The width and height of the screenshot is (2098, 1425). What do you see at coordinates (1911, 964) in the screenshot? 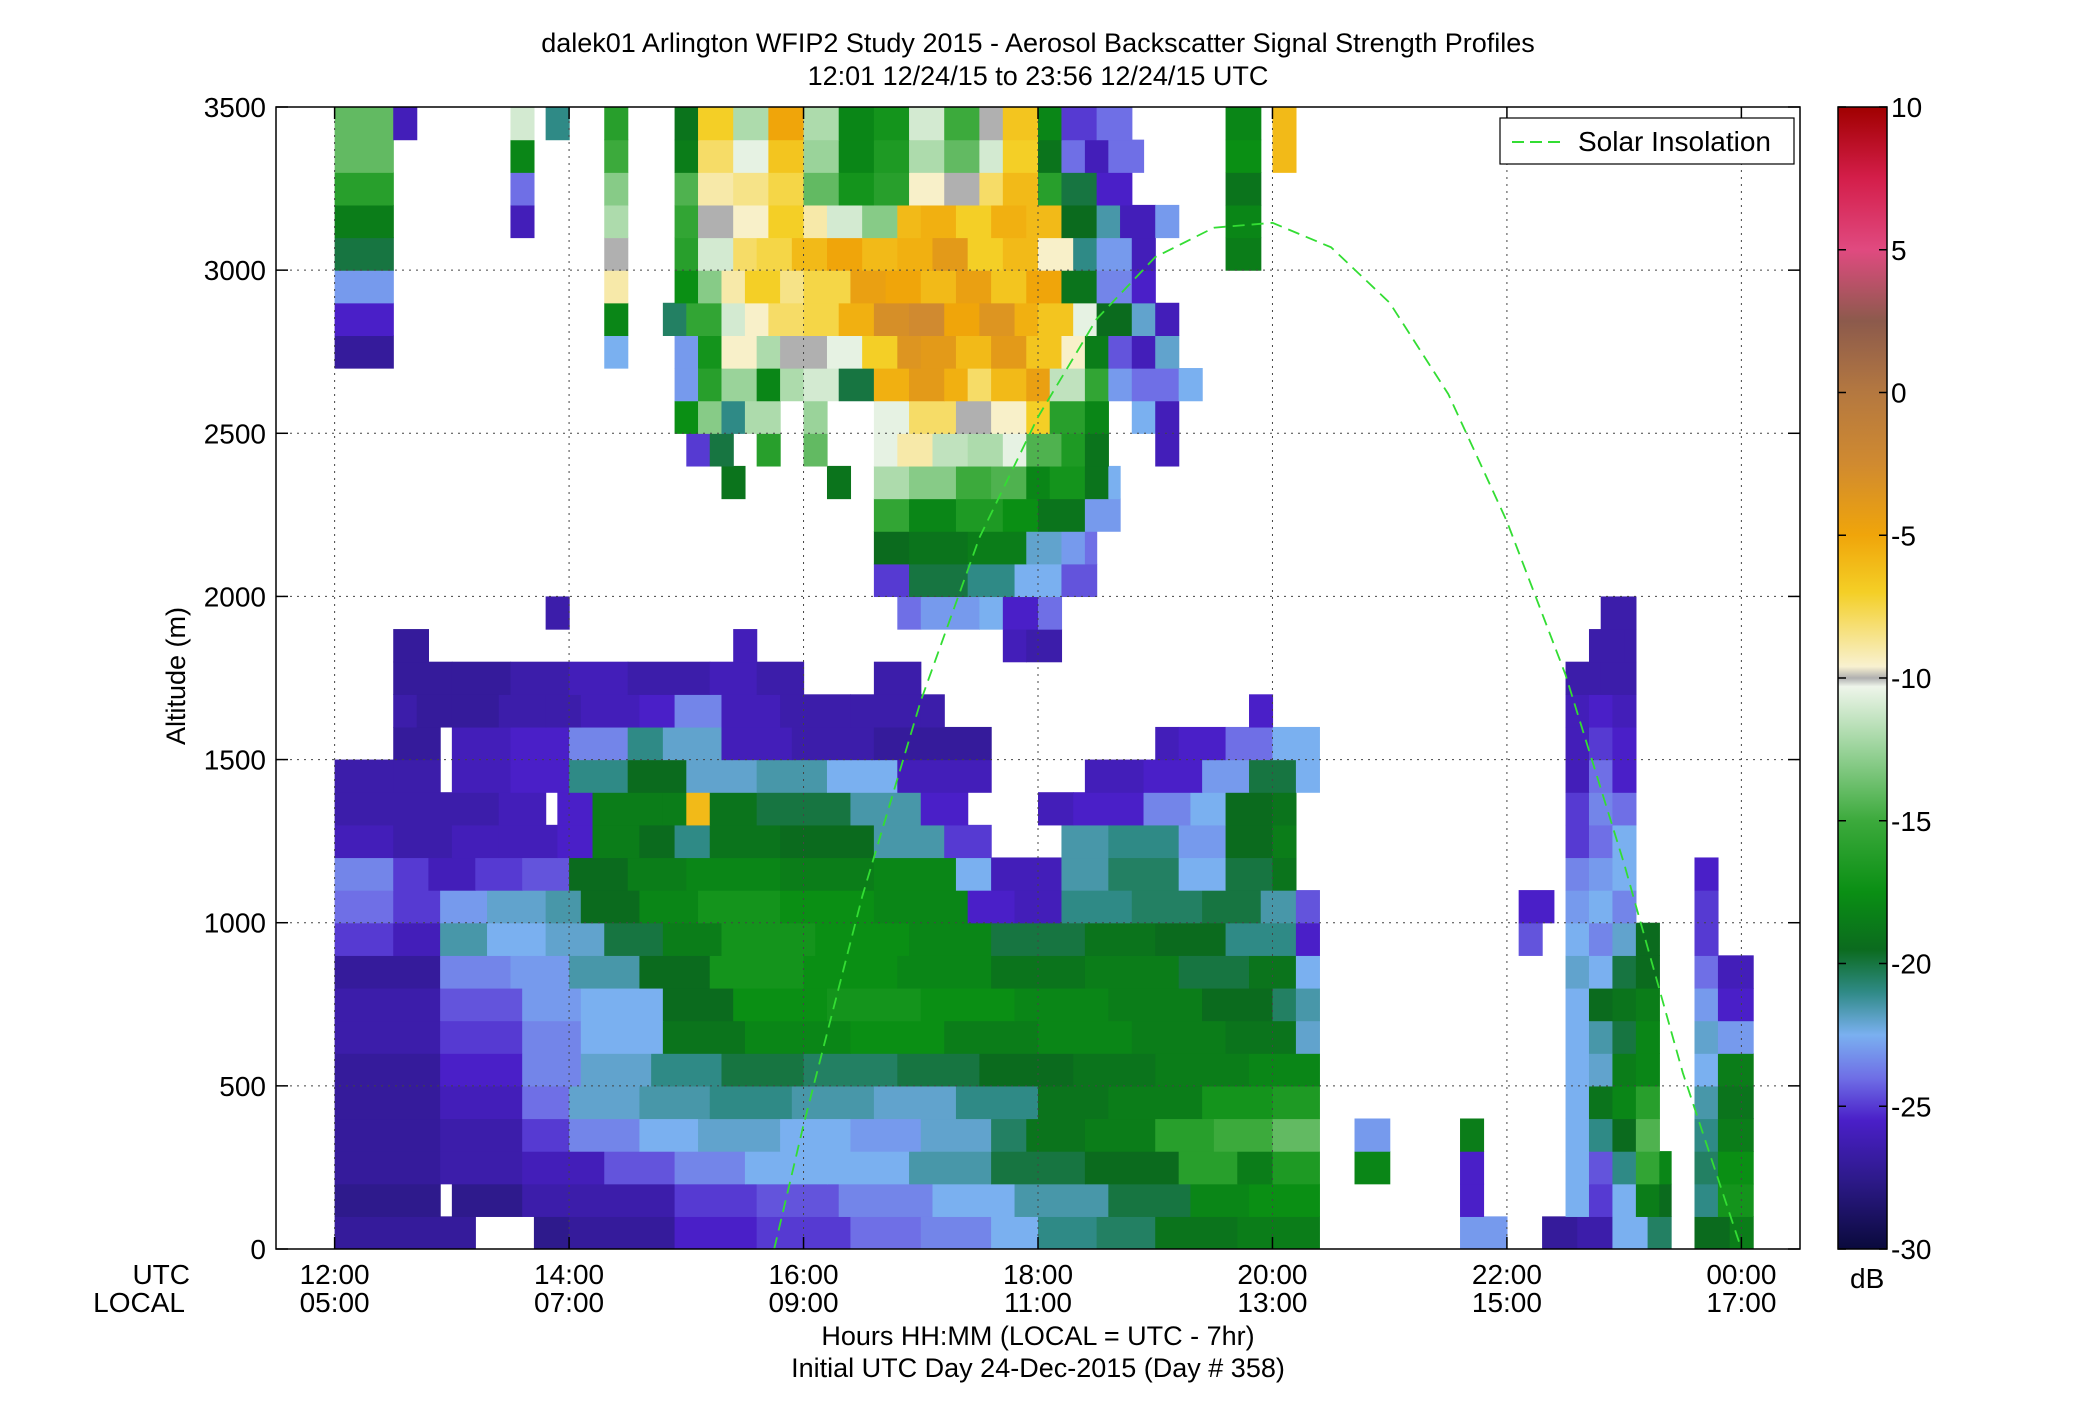
I see `colorbar-tick-label: -20` at bounding box center [1911, 964].